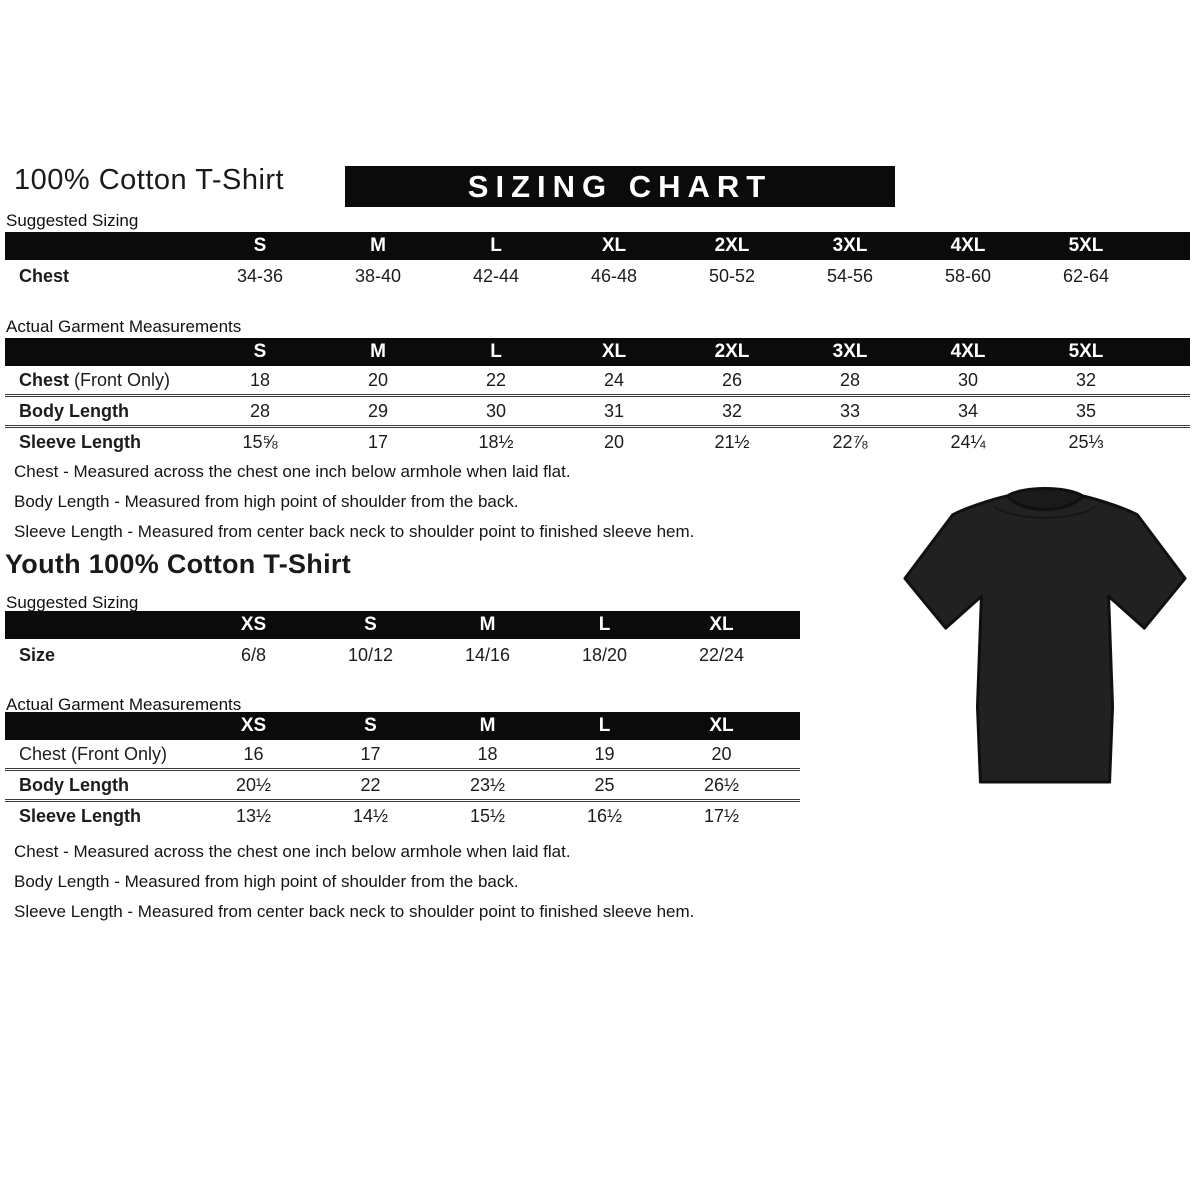 Image resolution: width=1200 pixels, height=1200 pixels. What do you see at coordinates (402, 815) in the screenshot?
I see `table-row-sleeve-length: Sleeve Length 13½ 14½ 15½ 16½ 17½` at bounding box center [402, 815].